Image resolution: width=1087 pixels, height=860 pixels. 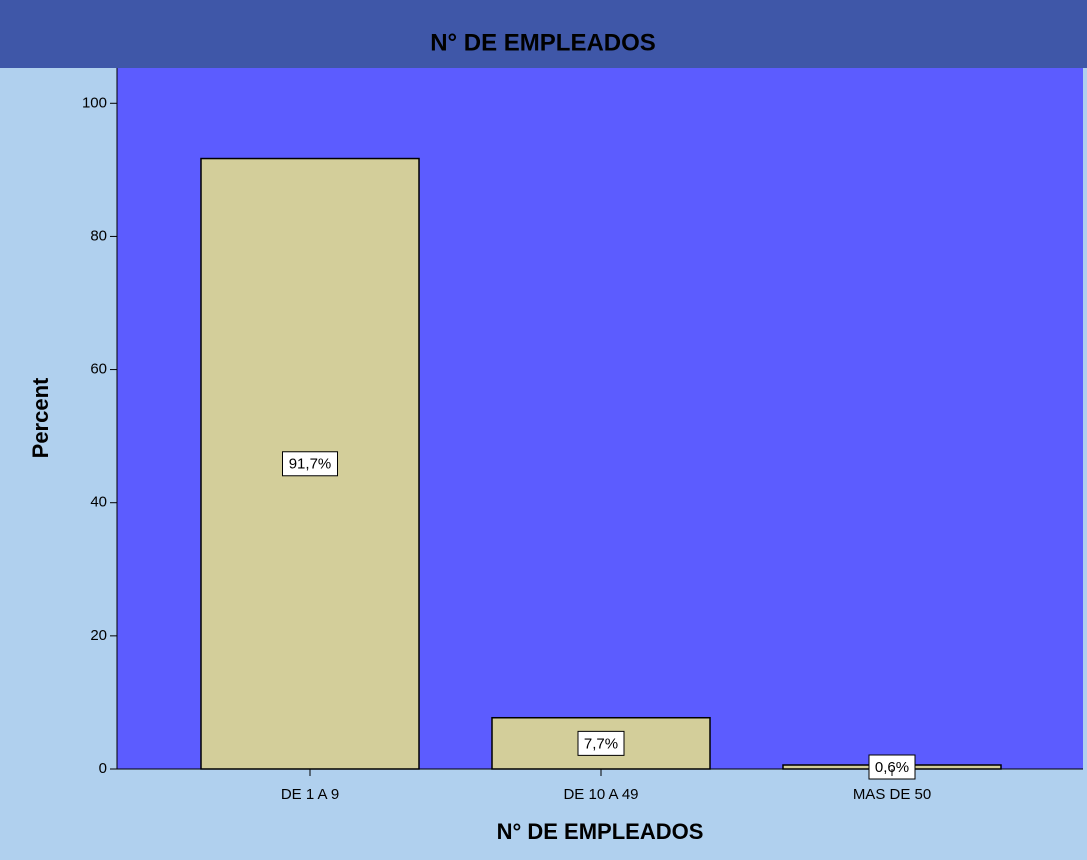 What do you see at coordinates (892, 767) in the screenshot?
I see `value-label: 0,6%` at bounding box center [892, 767].